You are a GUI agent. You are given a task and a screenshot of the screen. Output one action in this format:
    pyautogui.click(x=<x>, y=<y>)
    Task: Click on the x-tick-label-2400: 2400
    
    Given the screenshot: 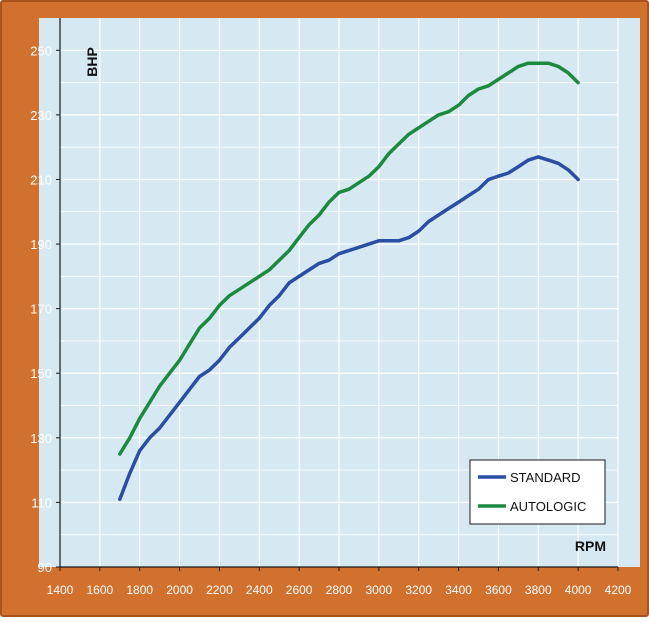 What is the action you would take?
    pyautogui.click(x=259, y=590)
    